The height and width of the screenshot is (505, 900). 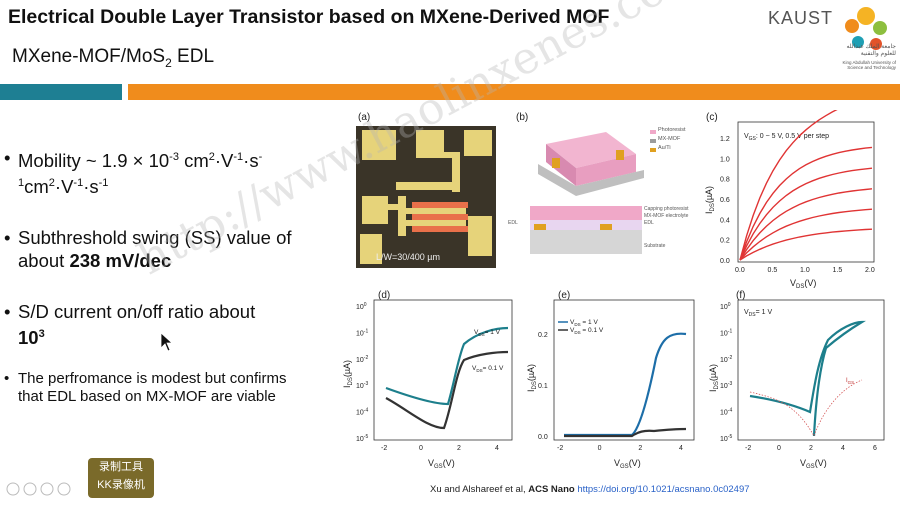 What do you see at coordinates (564, 295) in the screenshot?
I see `panel-e-label: (e)` at bounding box center [564, 295].